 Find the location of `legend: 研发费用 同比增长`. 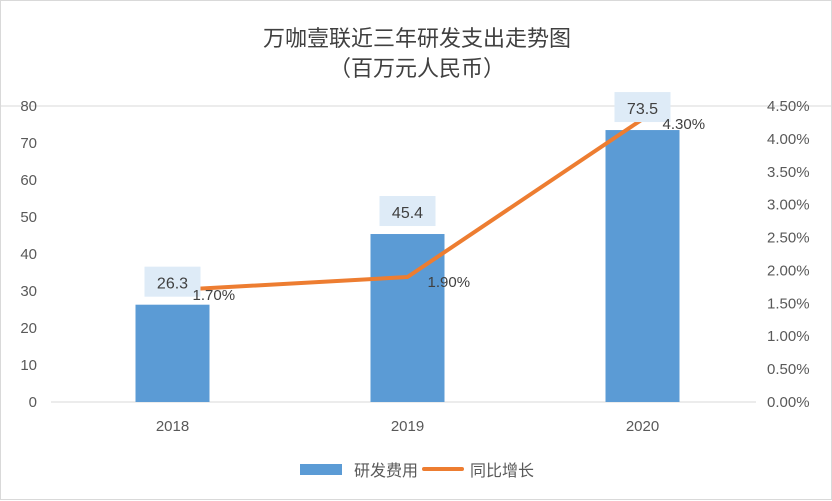

legend: 研发费用 同比增长 is located at coordinates (416, 469).